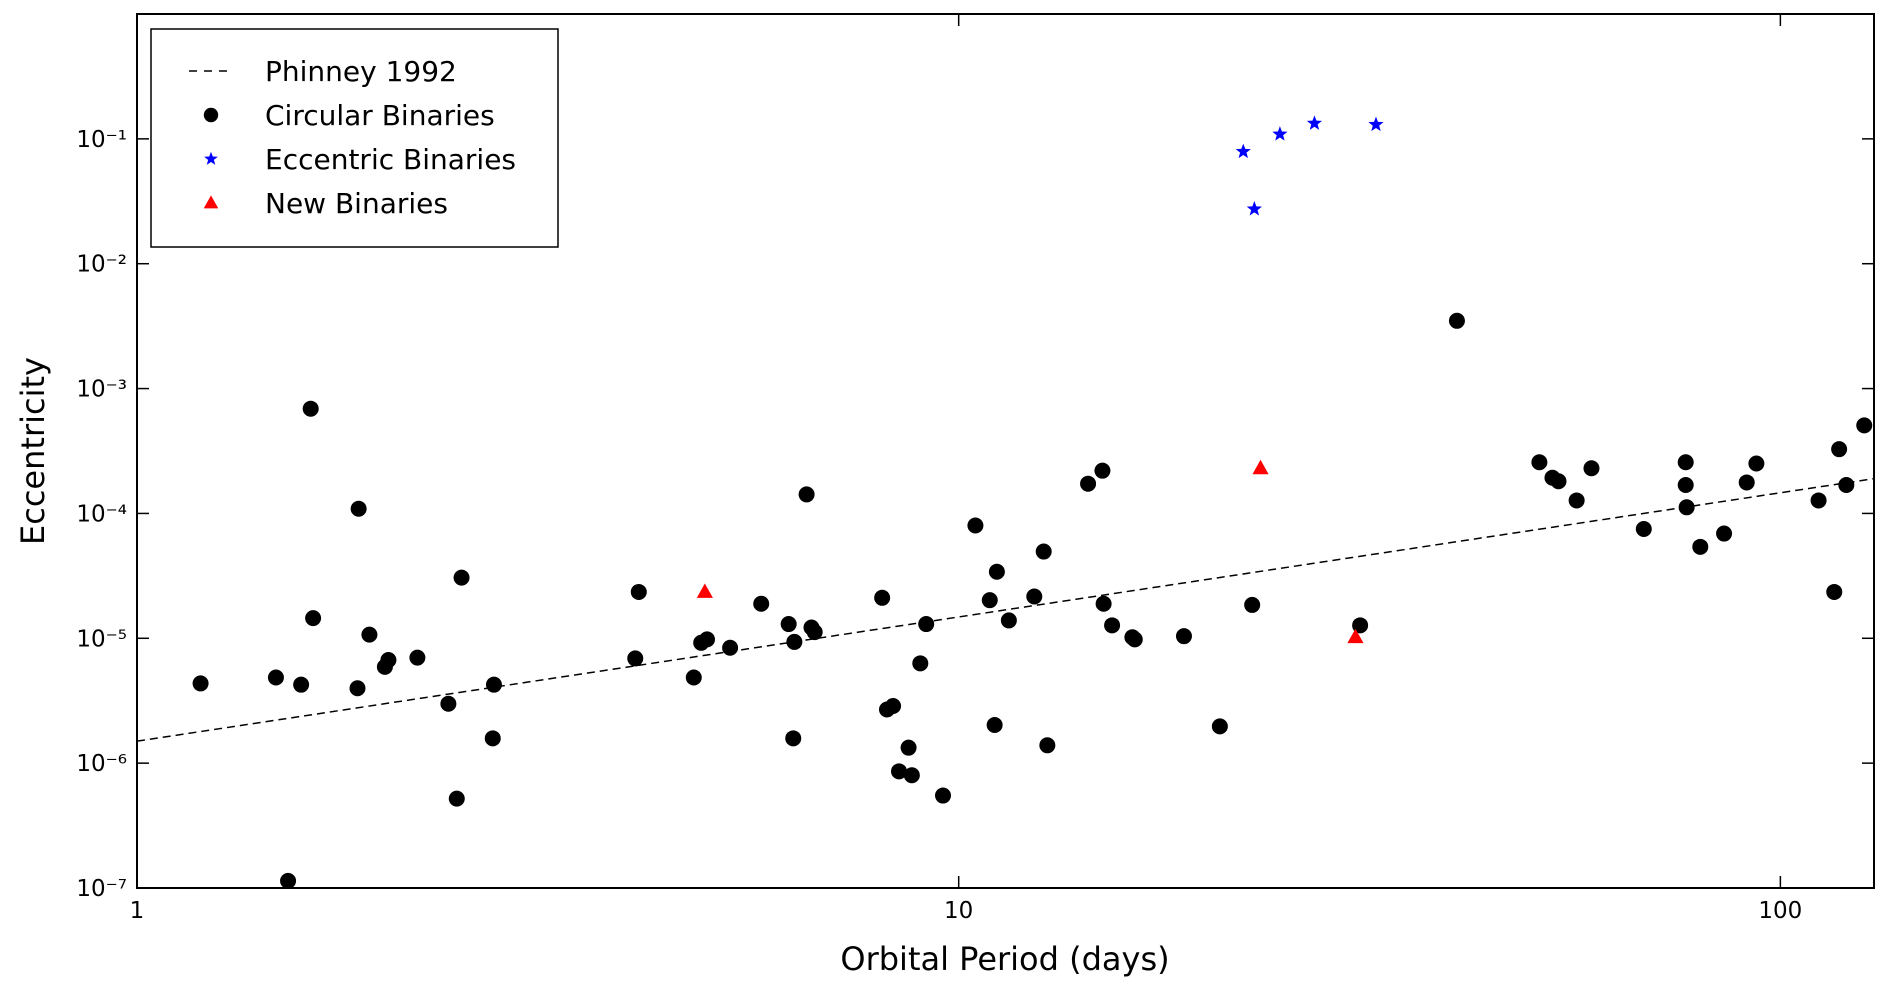 This screenshot has width=1878, height=987. What do you see at coordinates (101, 764) in the screenshot?
I see `y-tick-label: 10⁻⁶` at bounding box center [101, 764].